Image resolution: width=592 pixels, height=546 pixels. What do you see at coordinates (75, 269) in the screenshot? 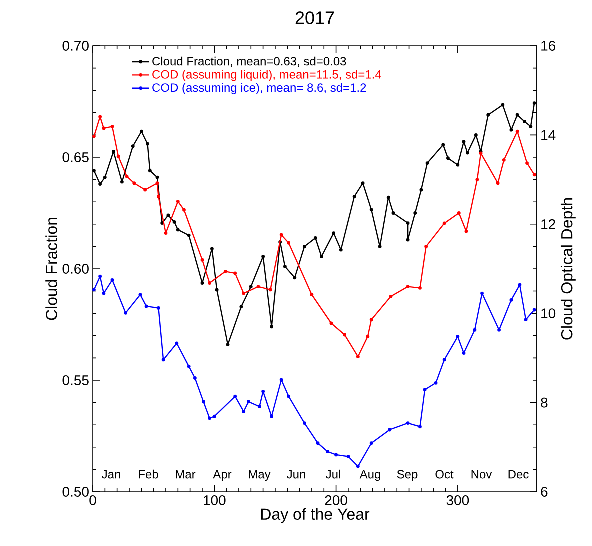
I see `y-tick-label: 0.60` at bounding box center [75, 269].